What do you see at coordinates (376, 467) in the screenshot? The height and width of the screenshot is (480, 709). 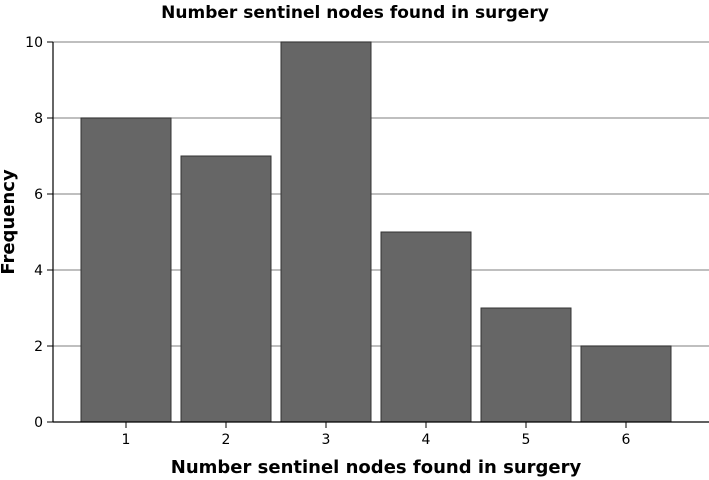 I see `x-axis-label: Number sentinel nodes found in surgery` at bounding box center [376, 467].